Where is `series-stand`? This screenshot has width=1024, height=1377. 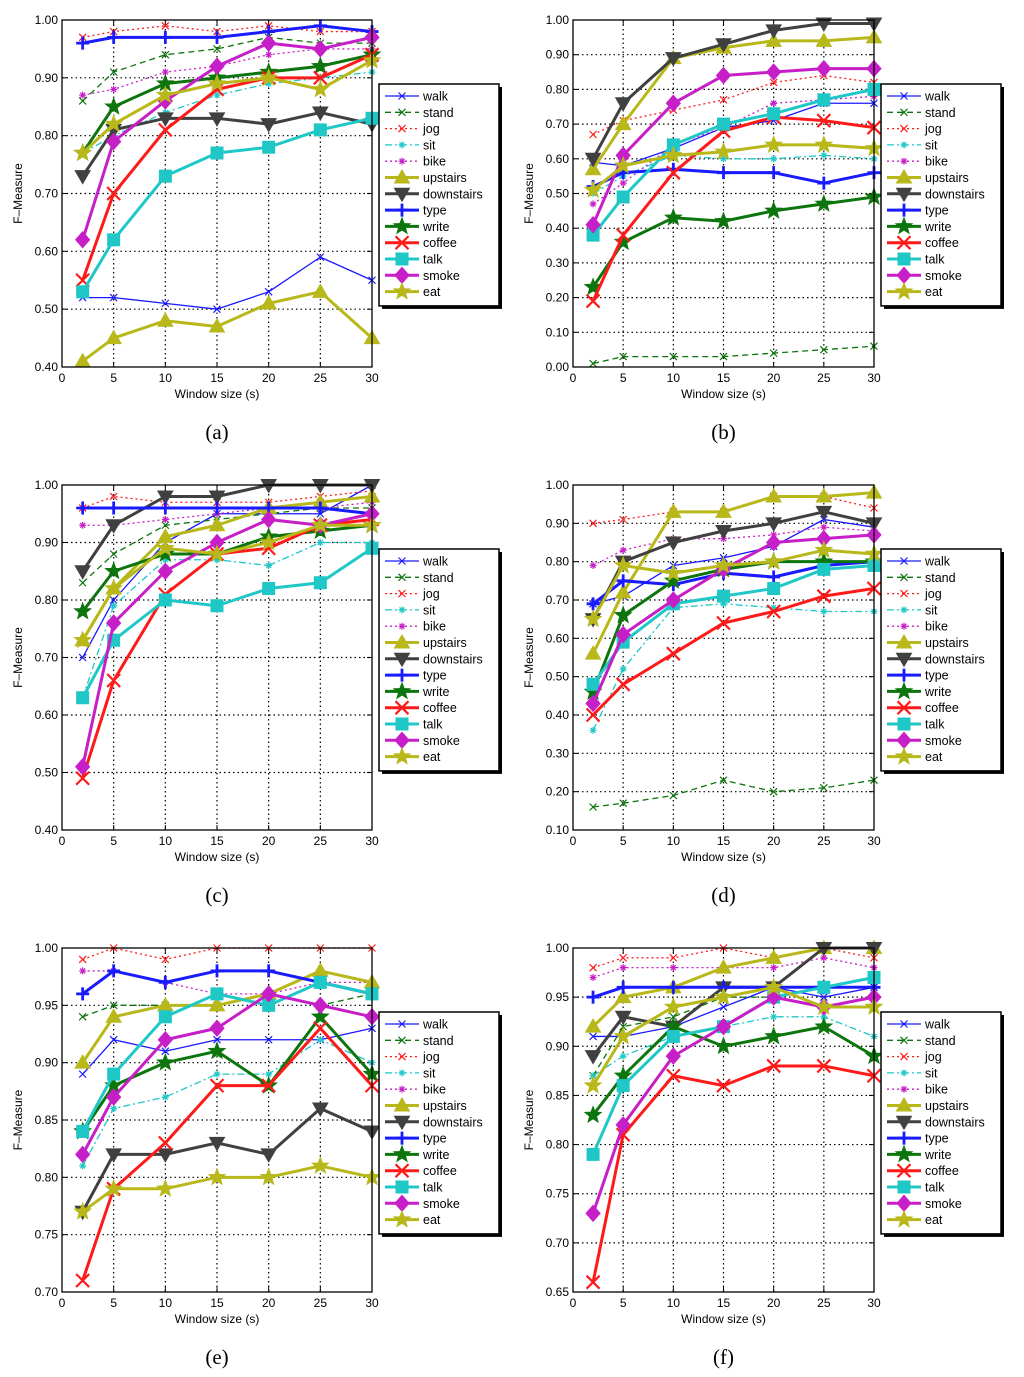 series-stand is located at coordinates (733, 355).